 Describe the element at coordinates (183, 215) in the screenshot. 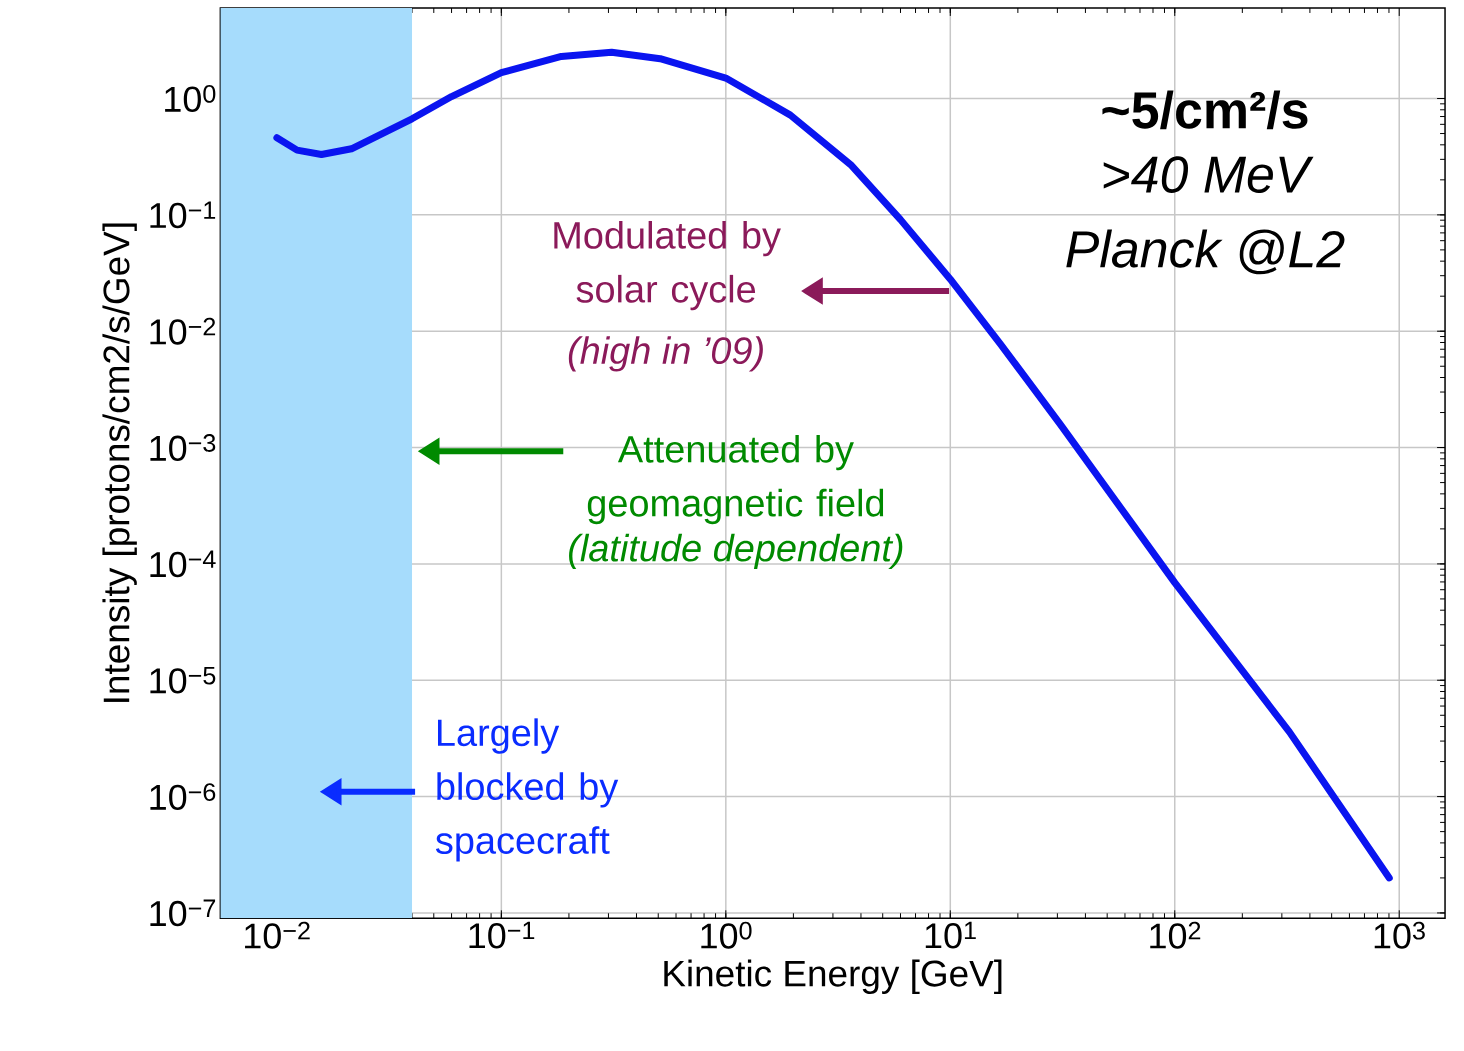

I see `y-tick-label: 10$^{−1}$` at that location.